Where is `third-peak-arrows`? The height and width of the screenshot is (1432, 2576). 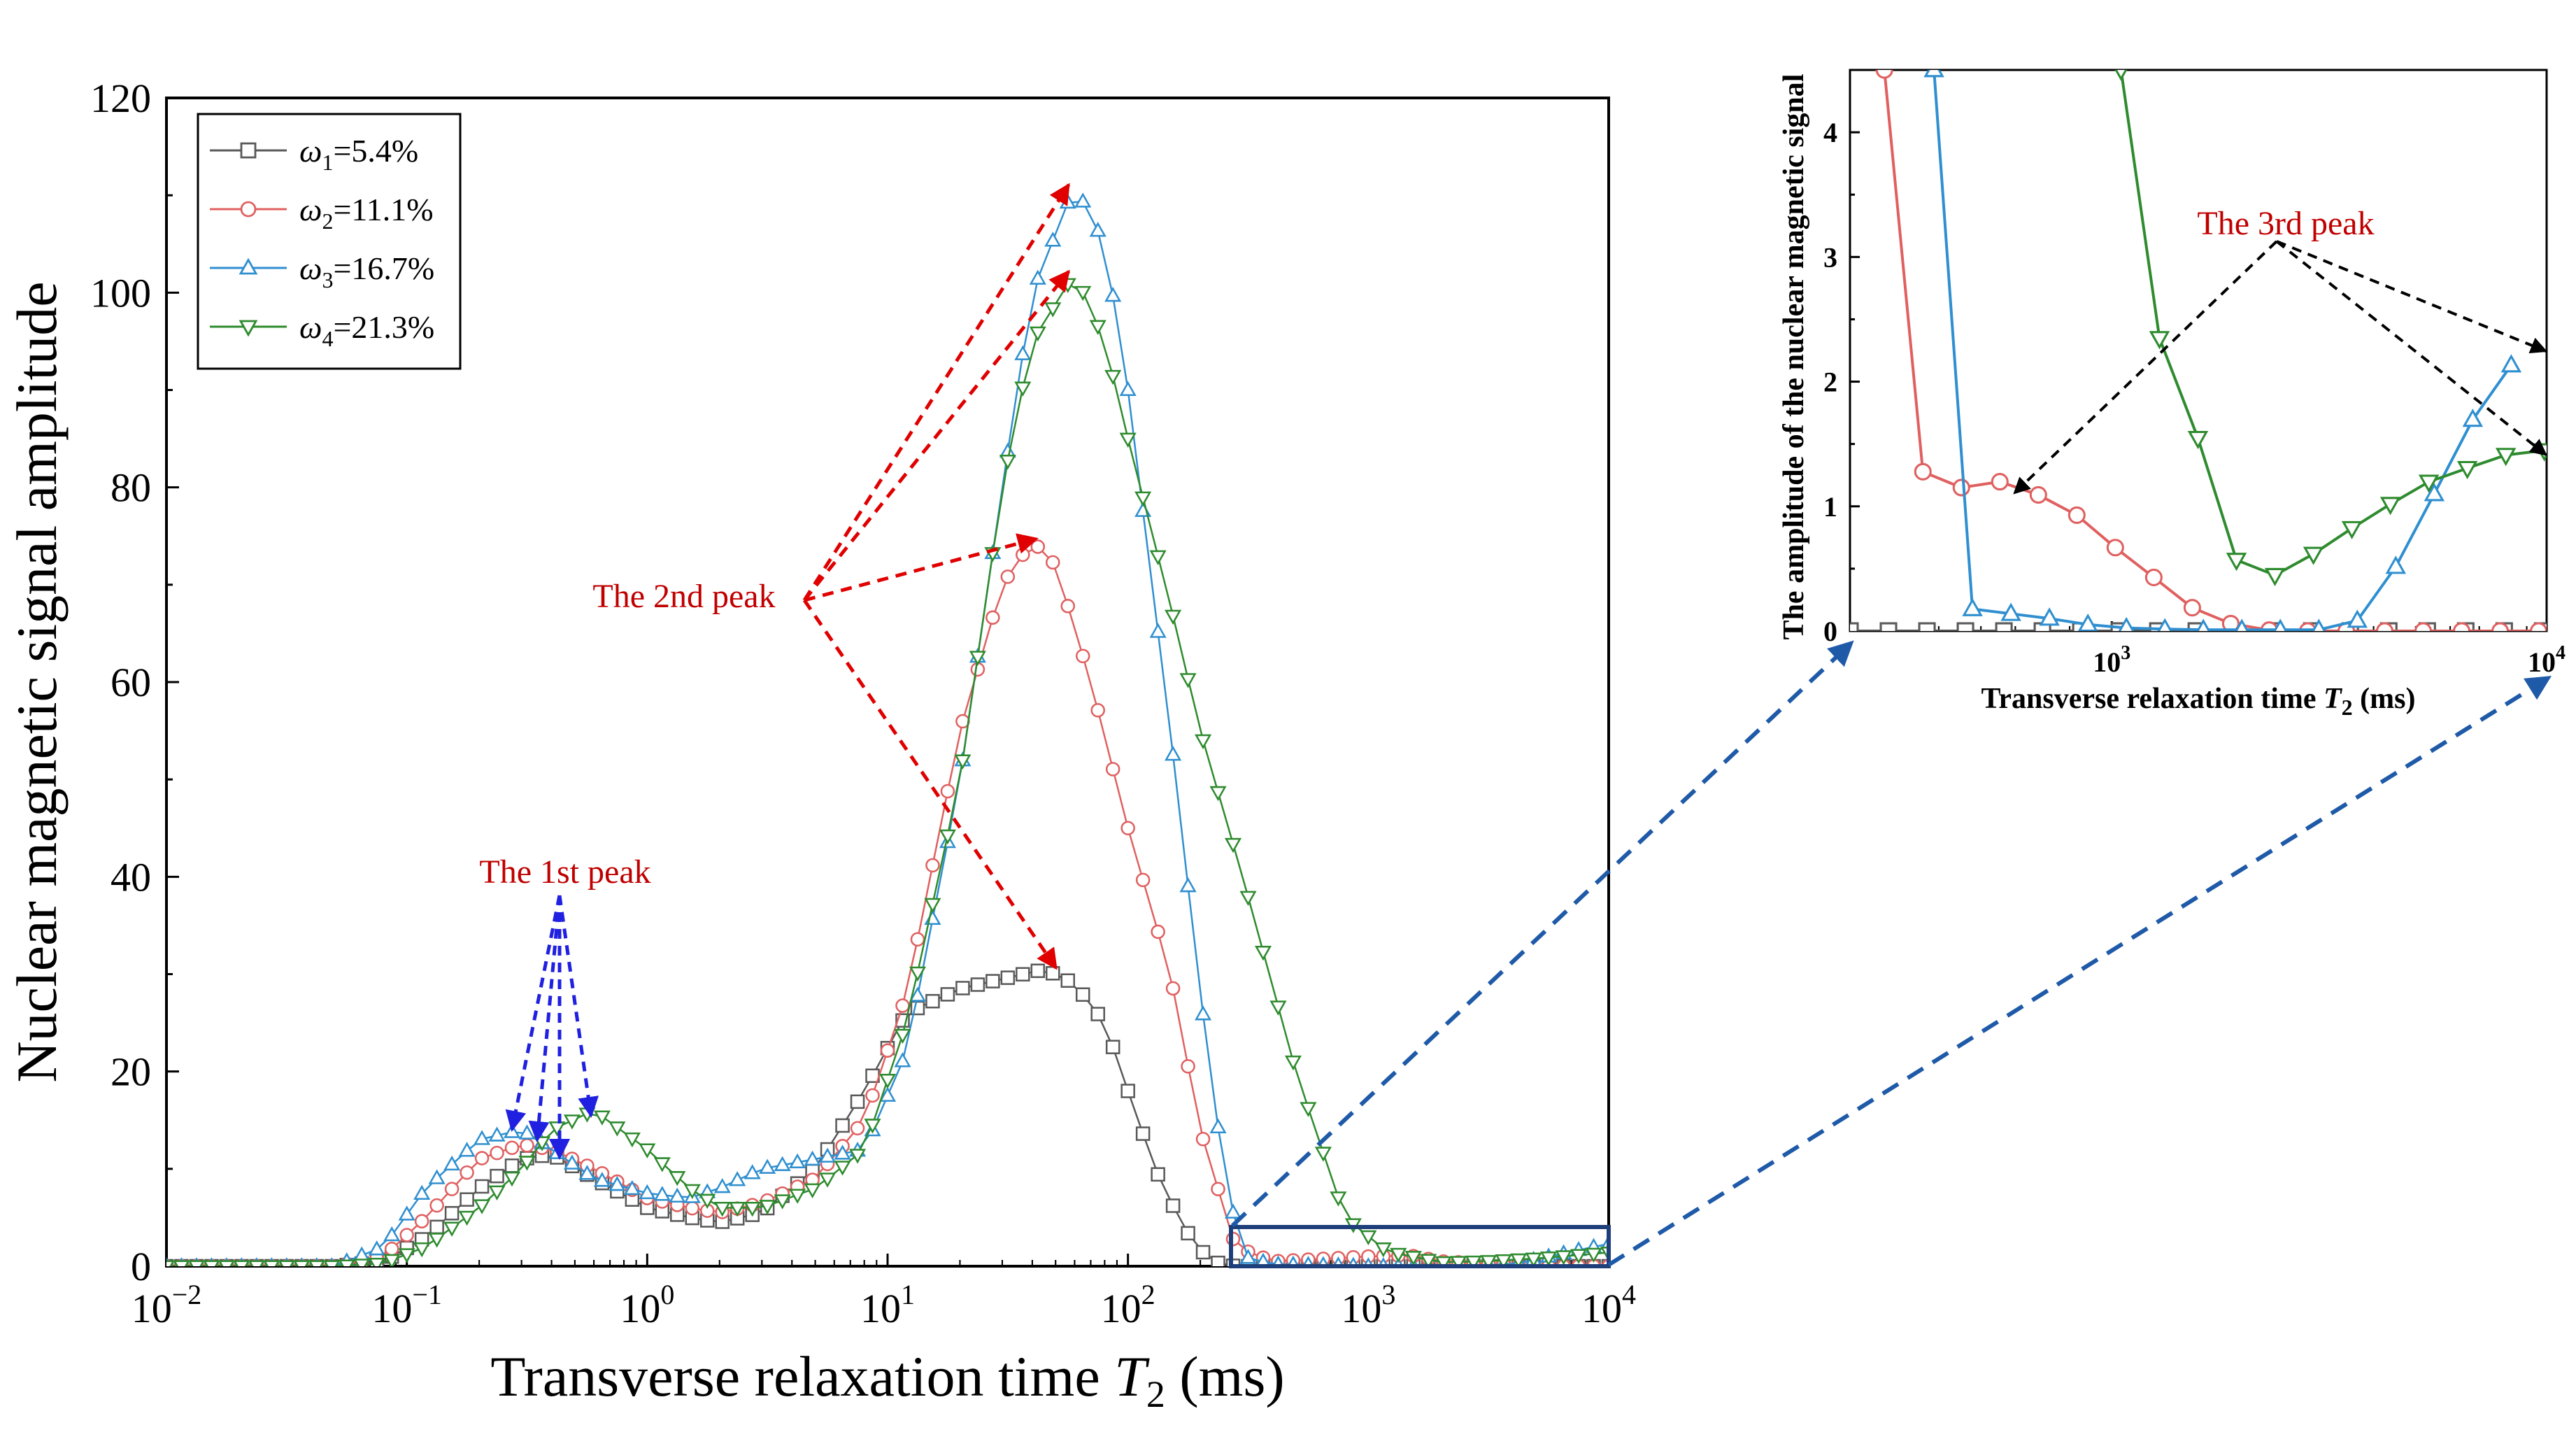 third-peak-arrows is located at coordinates (2280, 367).